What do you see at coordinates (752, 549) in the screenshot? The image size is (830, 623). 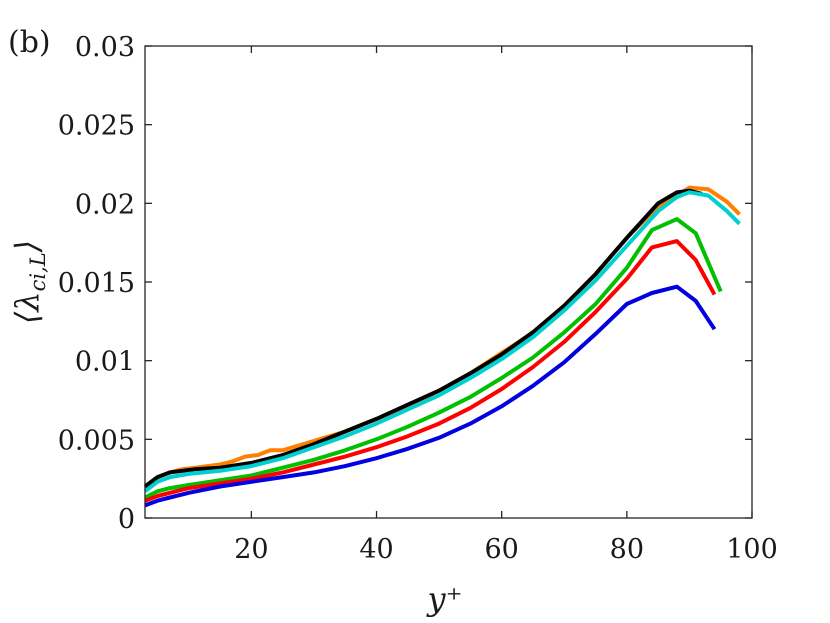 I see `x-tick-label: 100` at bounding box center [752, 549].